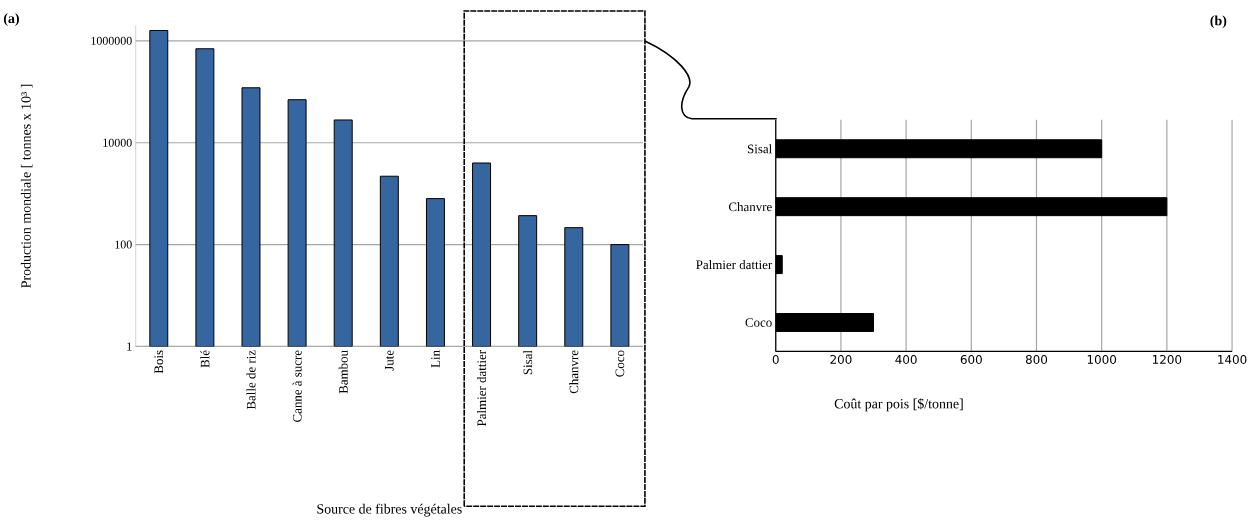 The image size is (1258, 521). I want to click on x-tick-label: 1000, so click(1102, 359).